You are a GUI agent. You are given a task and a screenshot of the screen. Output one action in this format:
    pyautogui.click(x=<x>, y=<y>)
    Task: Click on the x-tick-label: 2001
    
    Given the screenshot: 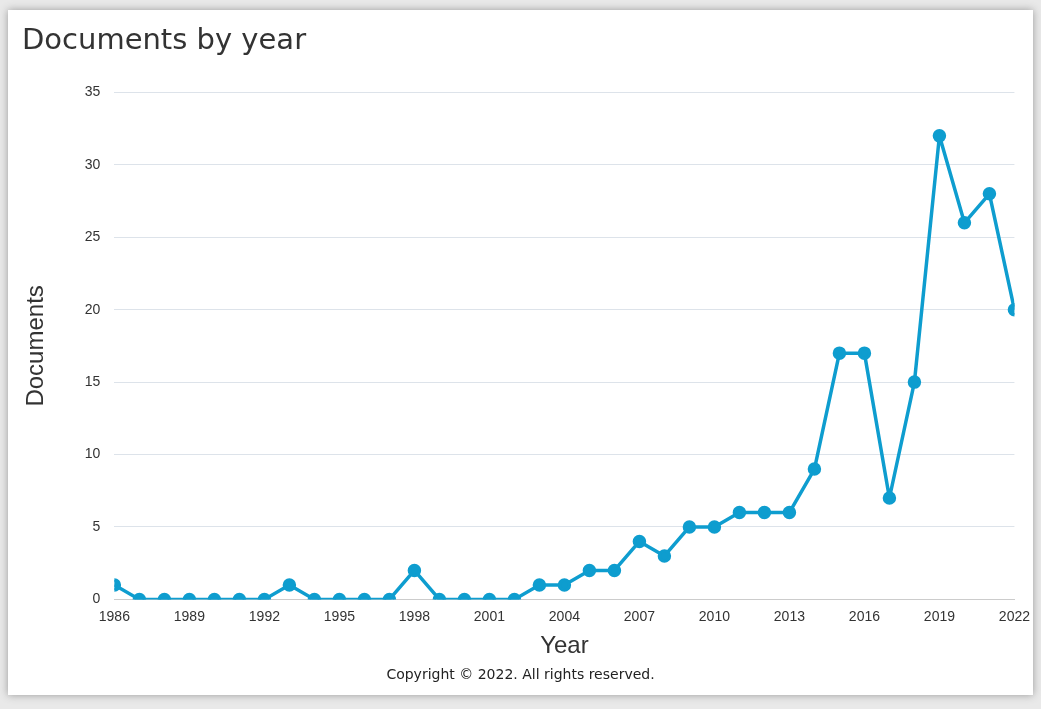 What is the action you would take?
    pyautogui.click(x=489, y=615)
    